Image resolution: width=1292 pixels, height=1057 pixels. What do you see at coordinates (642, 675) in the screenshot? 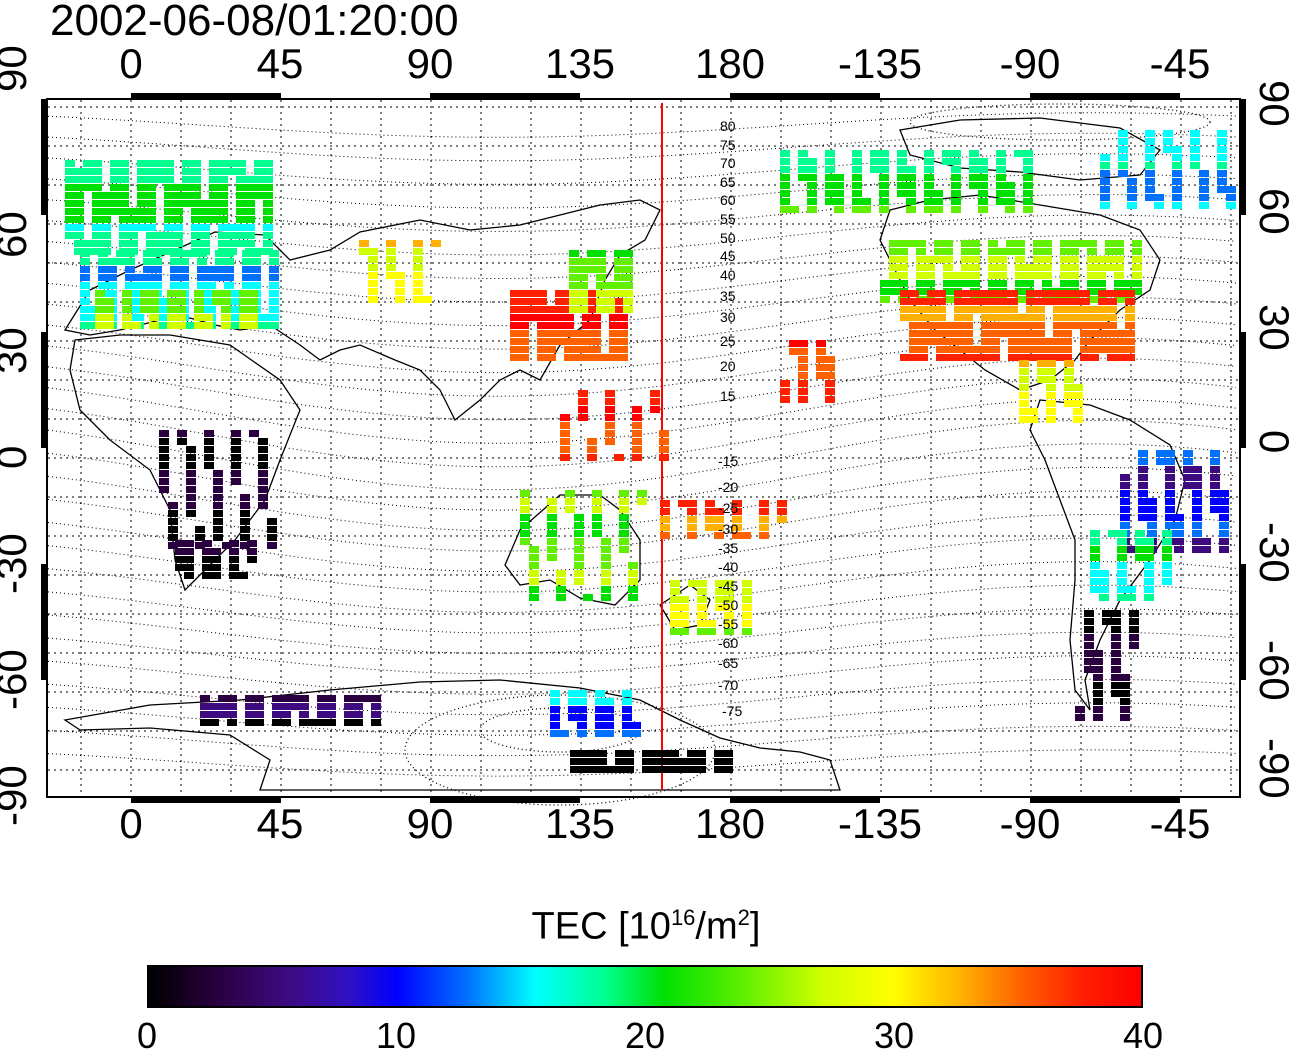
I see `contour-line` at bounding box center [642, 675].